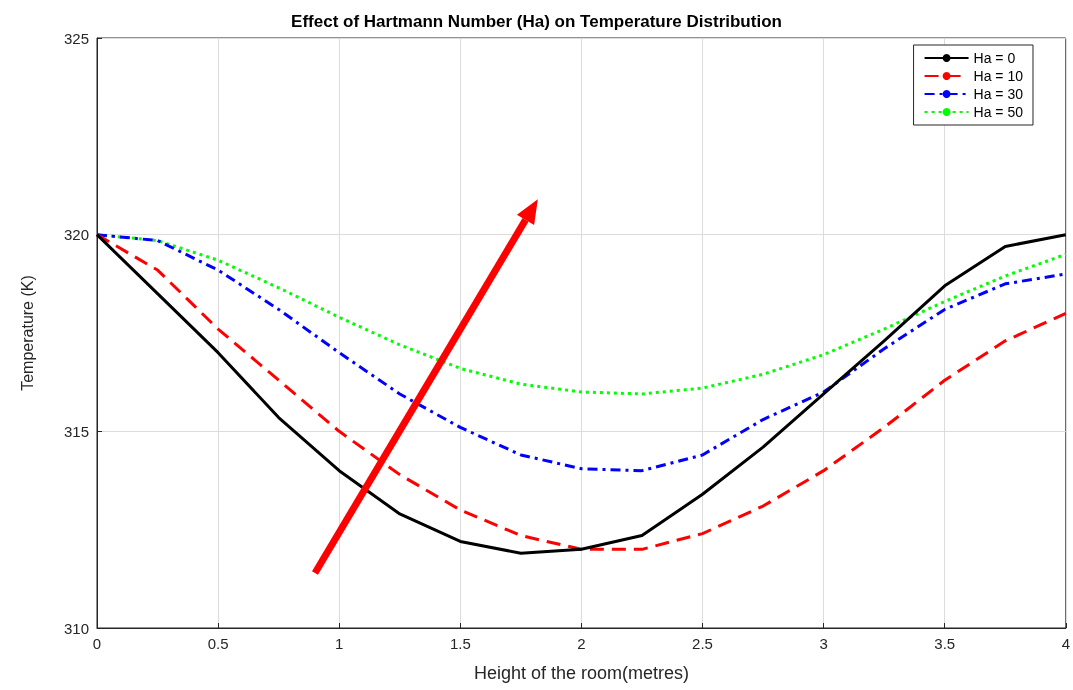  I want to click on y-tick-label: 315, so click(76, 431).